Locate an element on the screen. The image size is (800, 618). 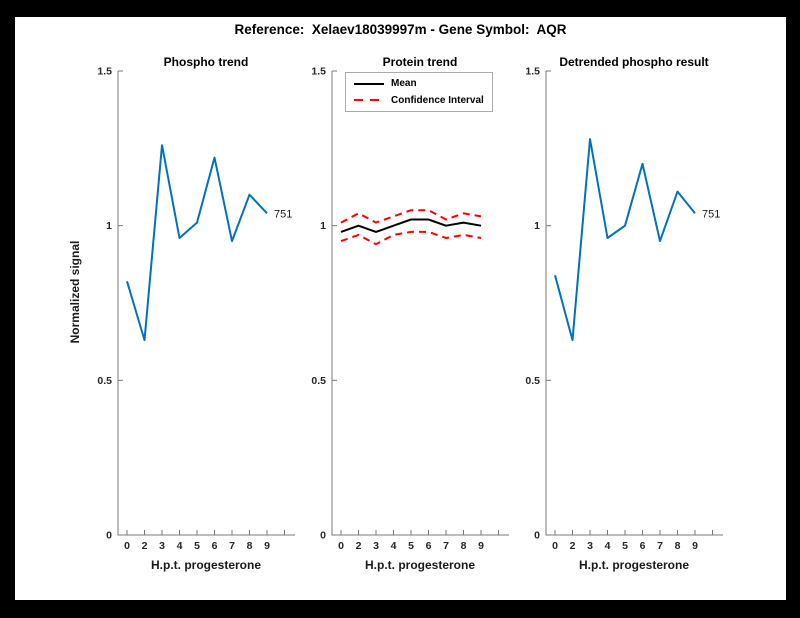
subplot1-xtick-label: 4 is located at coordinates (180, 546).